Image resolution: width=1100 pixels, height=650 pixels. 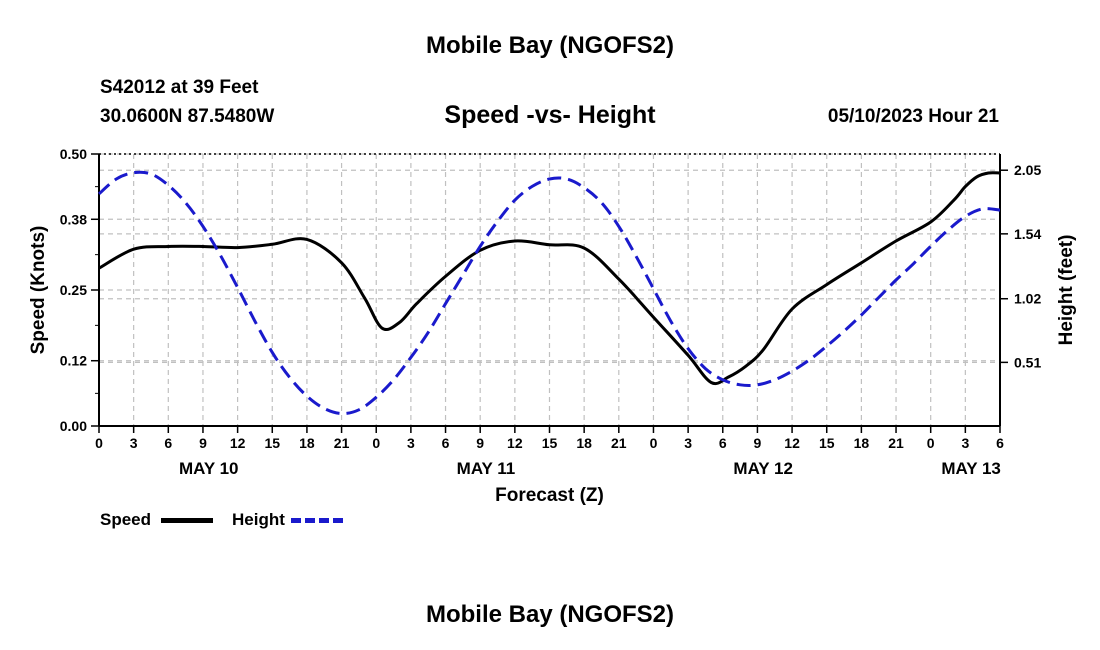 I want to click on y-tick-label: 0.12, so click(x=73, y=361).